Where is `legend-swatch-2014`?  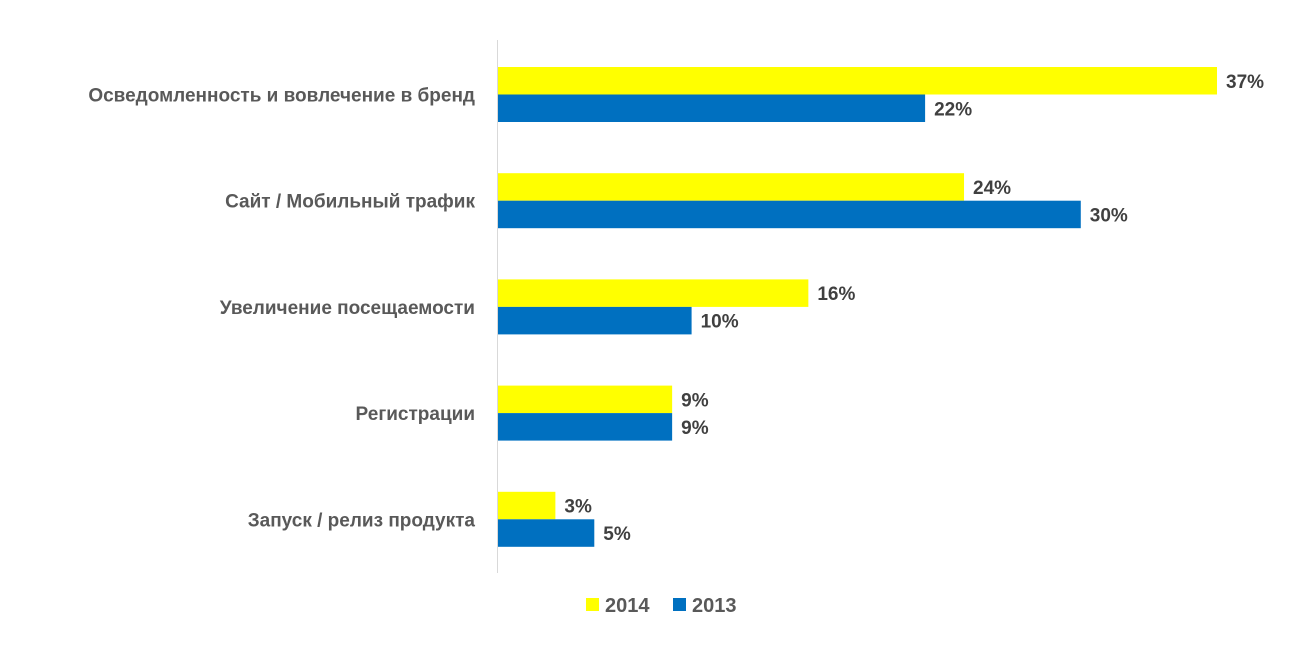
legend-swatch-2014 is located at coordinates (592, 604).